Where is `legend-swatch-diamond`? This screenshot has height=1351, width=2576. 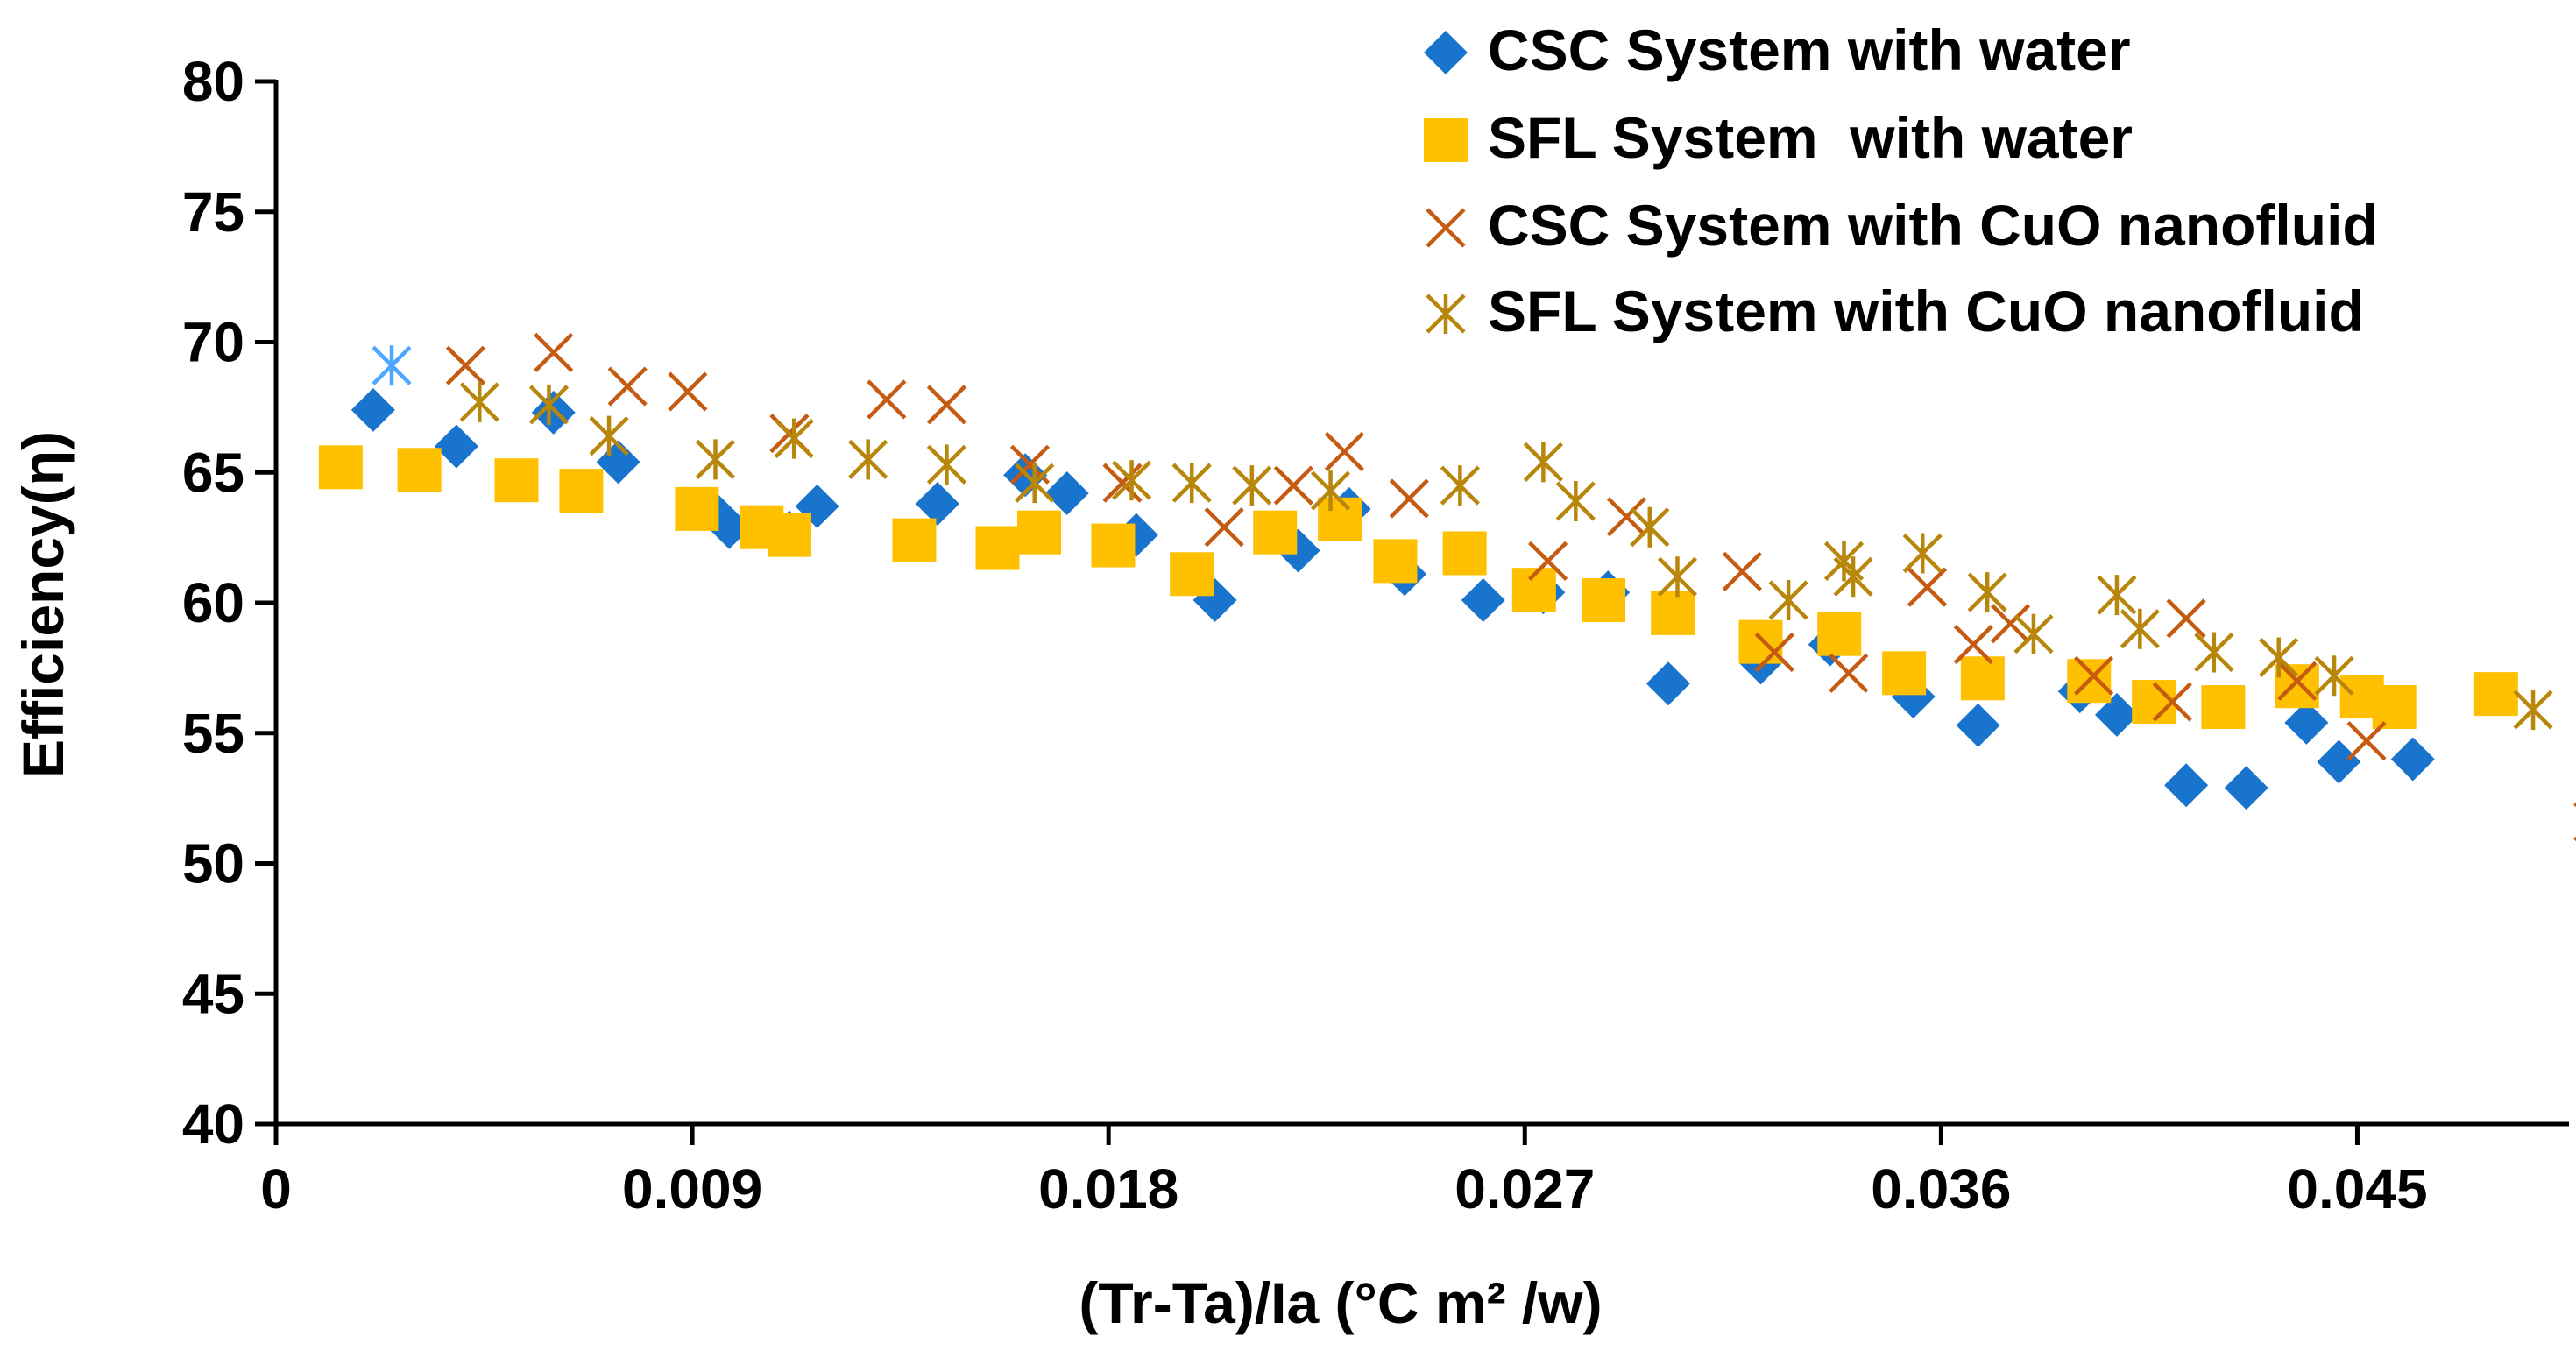
legend-swatch-diamond is located at coordinates (1446, 52).